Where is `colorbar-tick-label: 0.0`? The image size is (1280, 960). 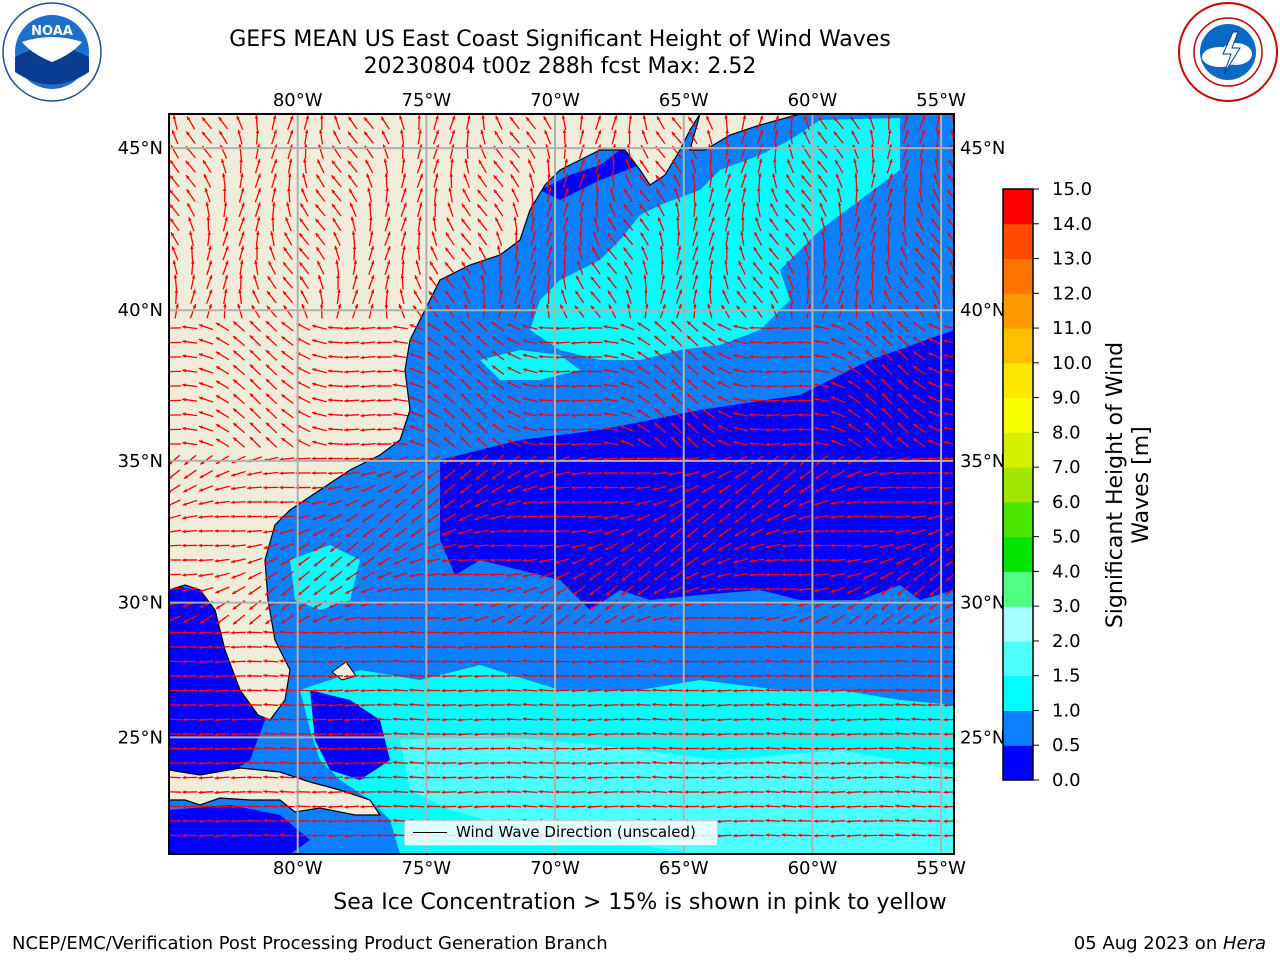 colorbar-tick-label: 0.0 is located at coordinates (1066, 780).